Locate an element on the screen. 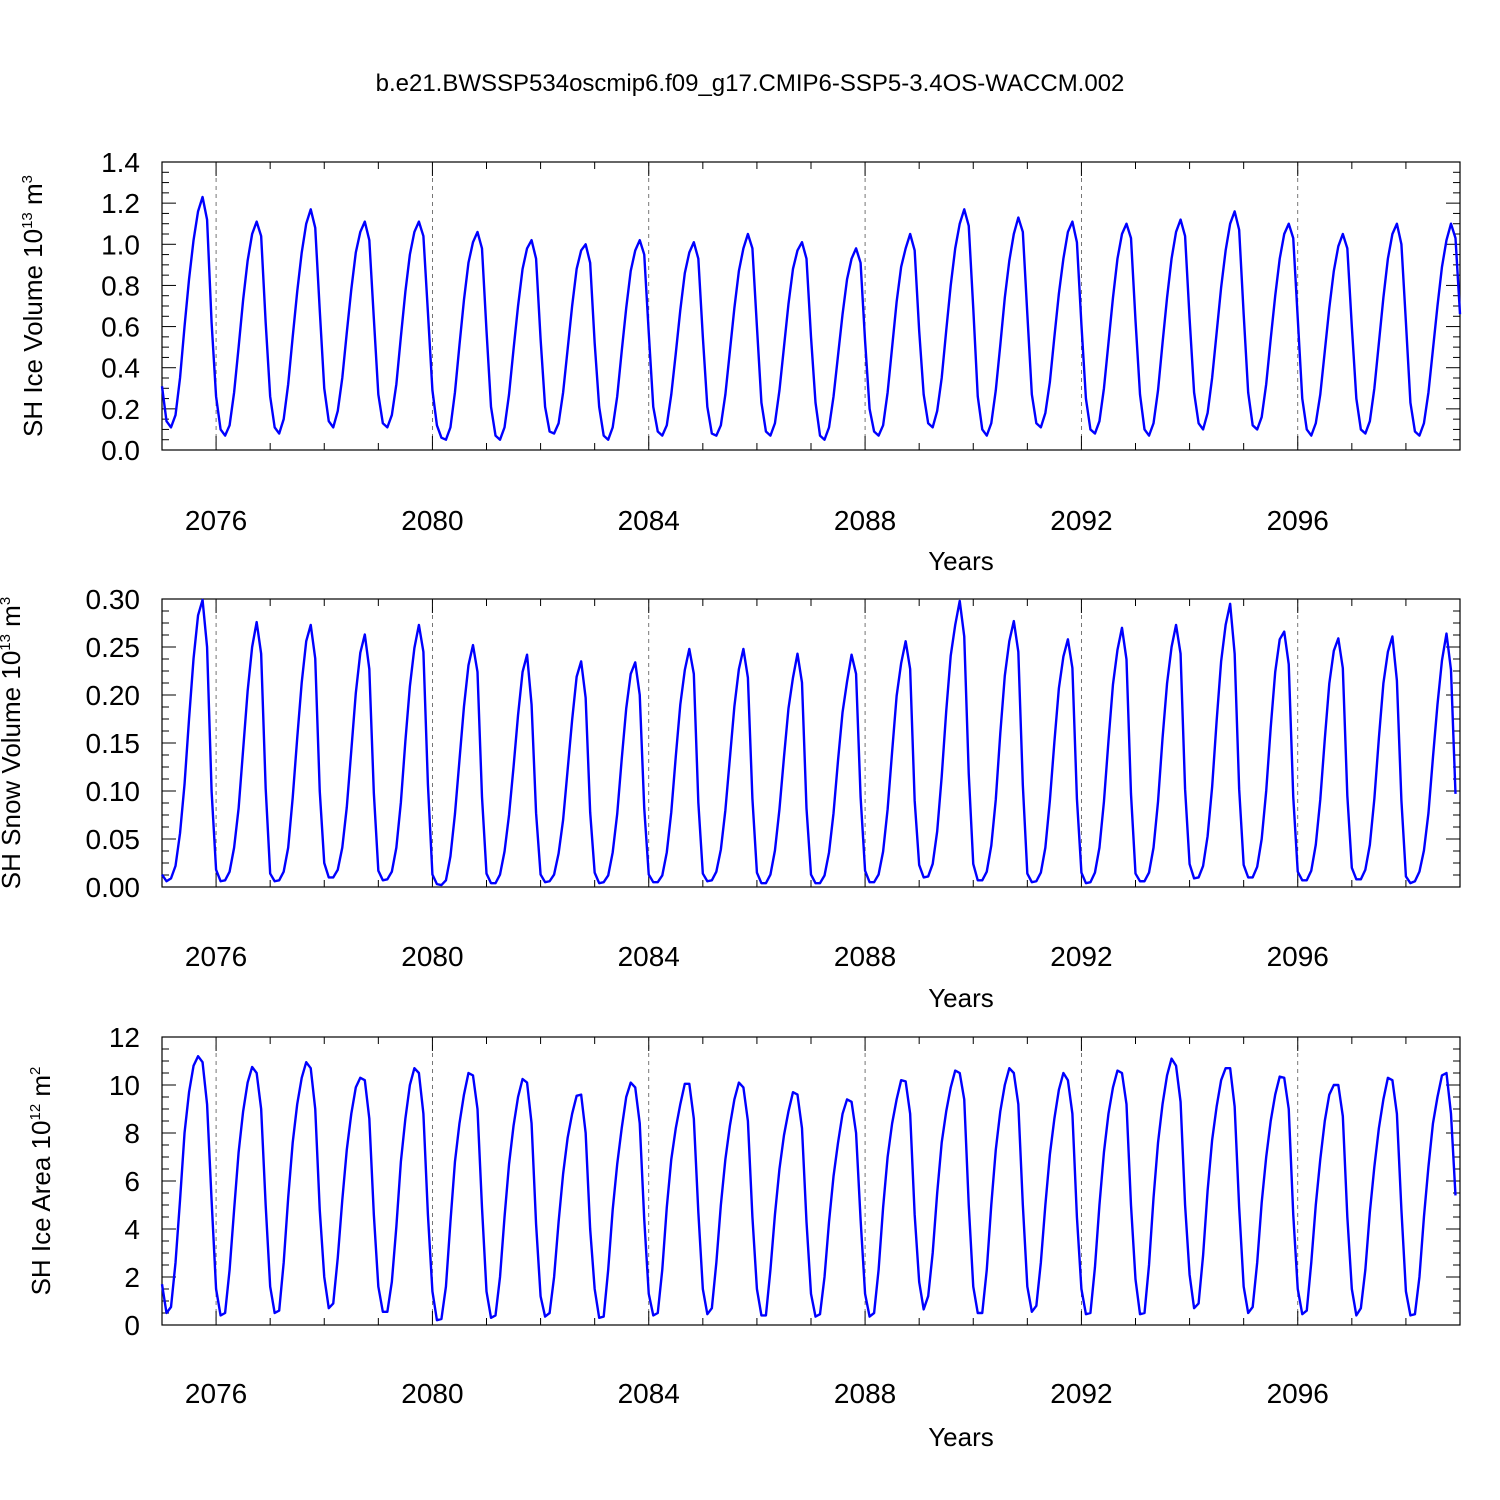 Image resolution: width=1500 pixels, height=1500 pixels. y-axis-label: SH Ice Volume 1013 m3 is located at coordinates (33, 306).